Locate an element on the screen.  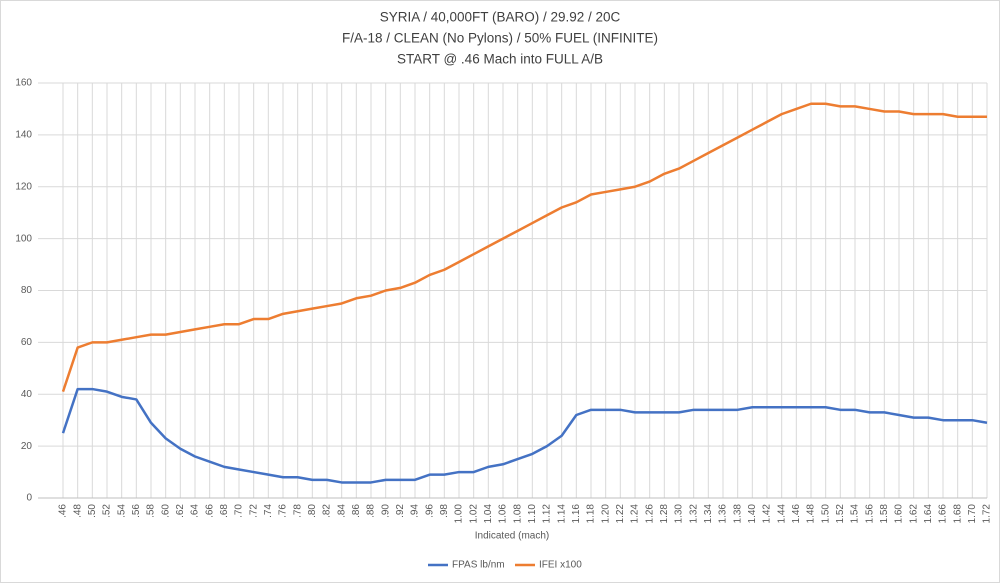
y-tick-label: 80 is located at coordinates (27, 290).